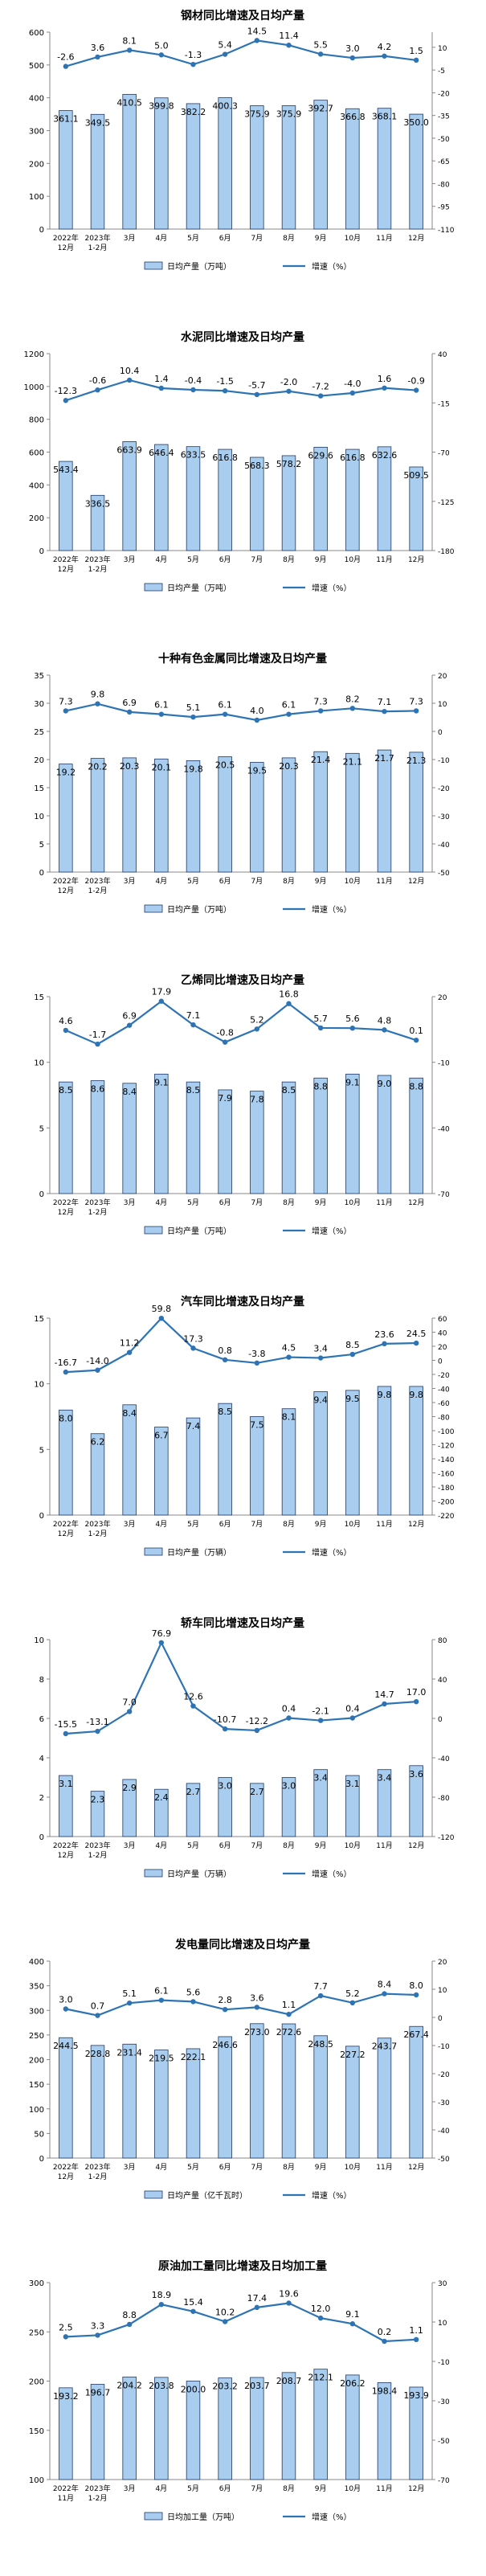 Image resolution: width=486 pixels, height=2576 pixels. I want to click on x-tick-label: 6月, so click(225, 238).